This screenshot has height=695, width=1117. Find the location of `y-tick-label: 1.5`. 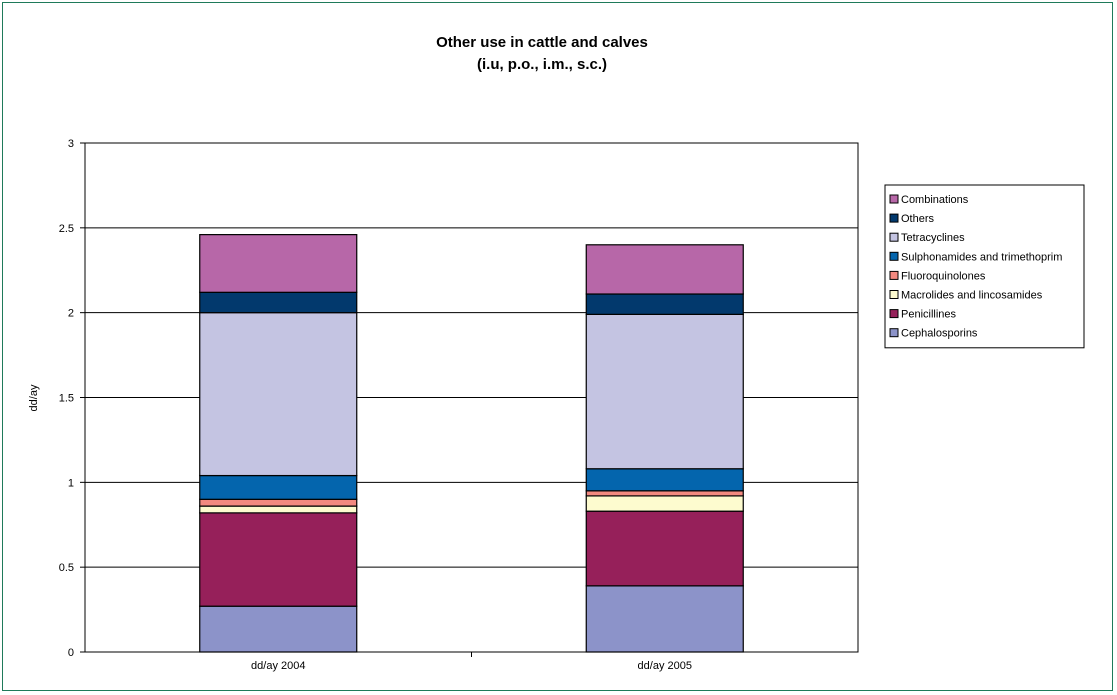

y-tick-label: 1.5 is located at coordinates (66, 399).